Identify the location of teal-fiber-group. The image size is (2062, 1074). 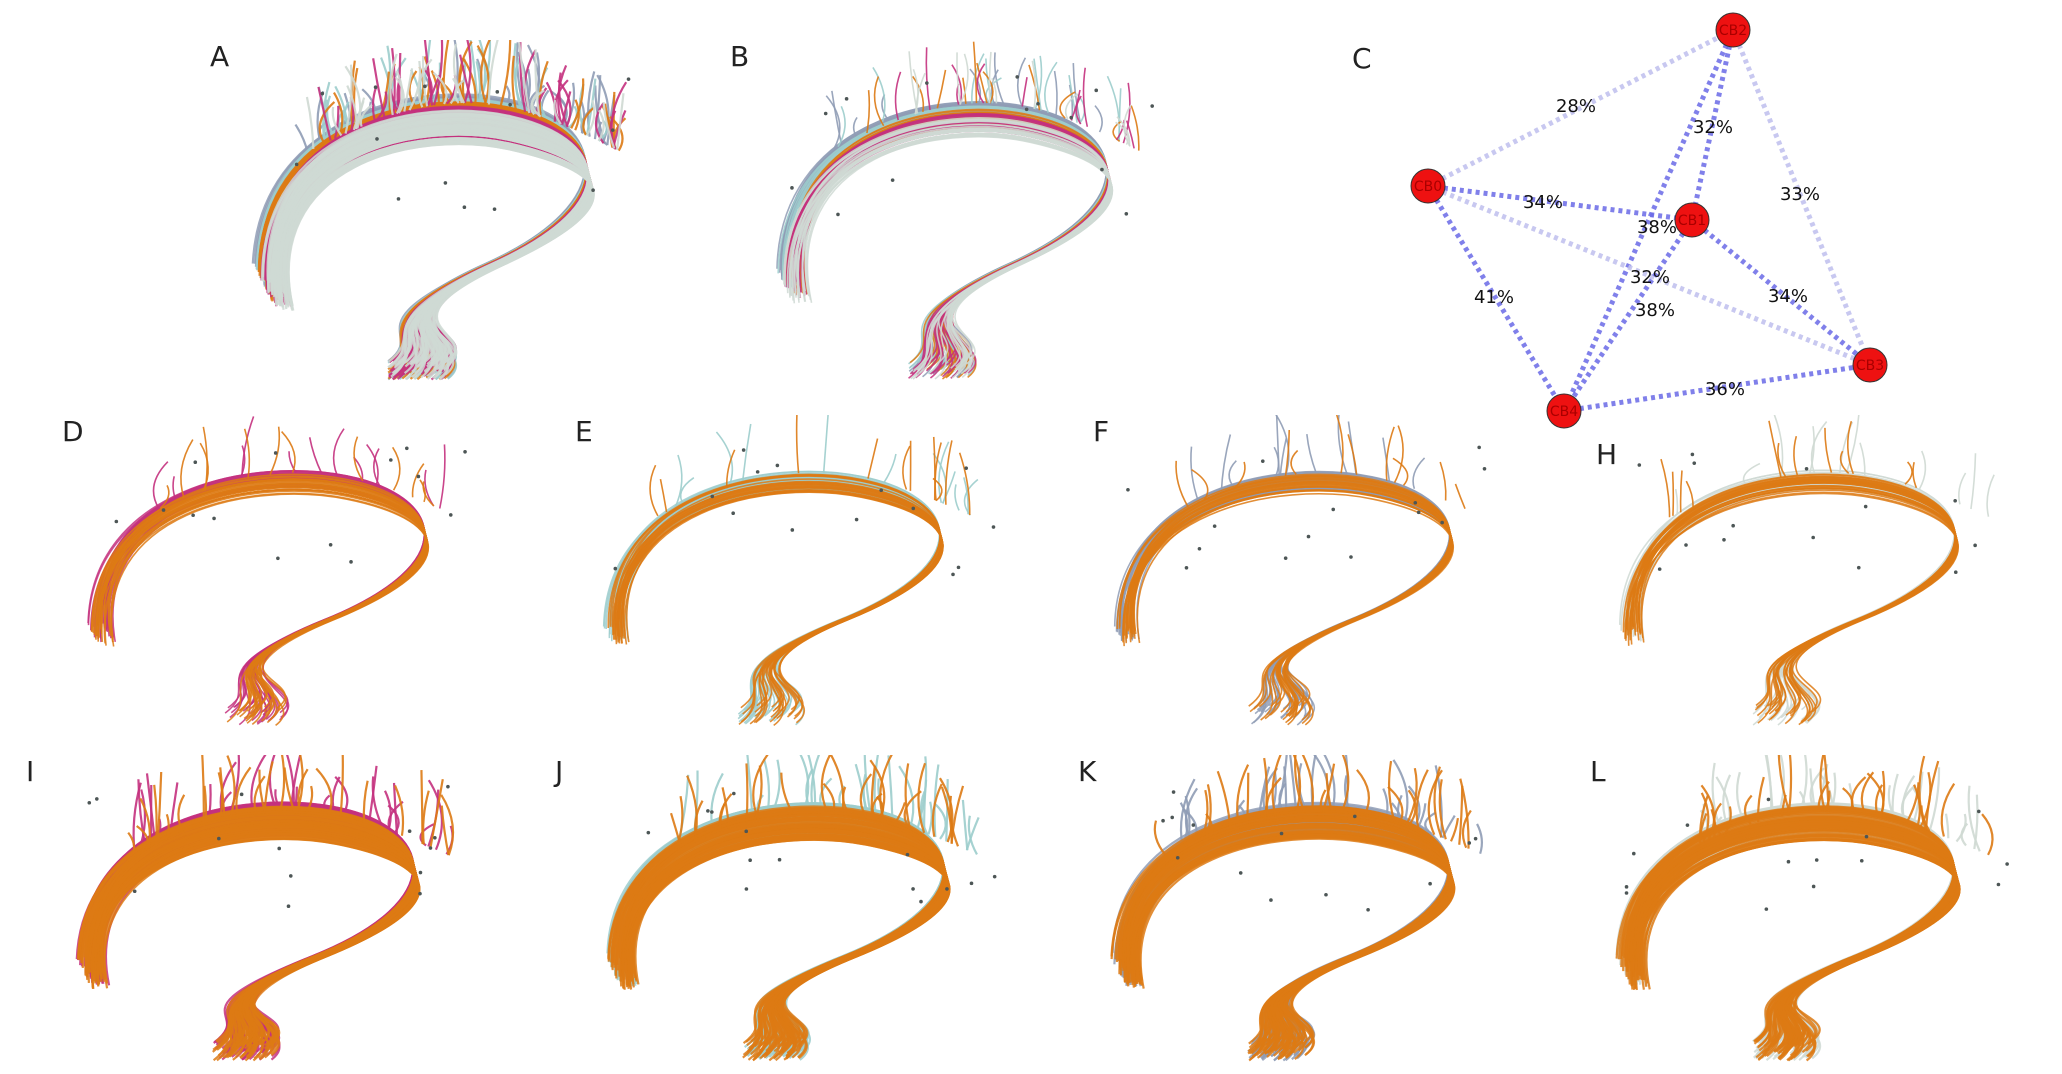
(792, 907).